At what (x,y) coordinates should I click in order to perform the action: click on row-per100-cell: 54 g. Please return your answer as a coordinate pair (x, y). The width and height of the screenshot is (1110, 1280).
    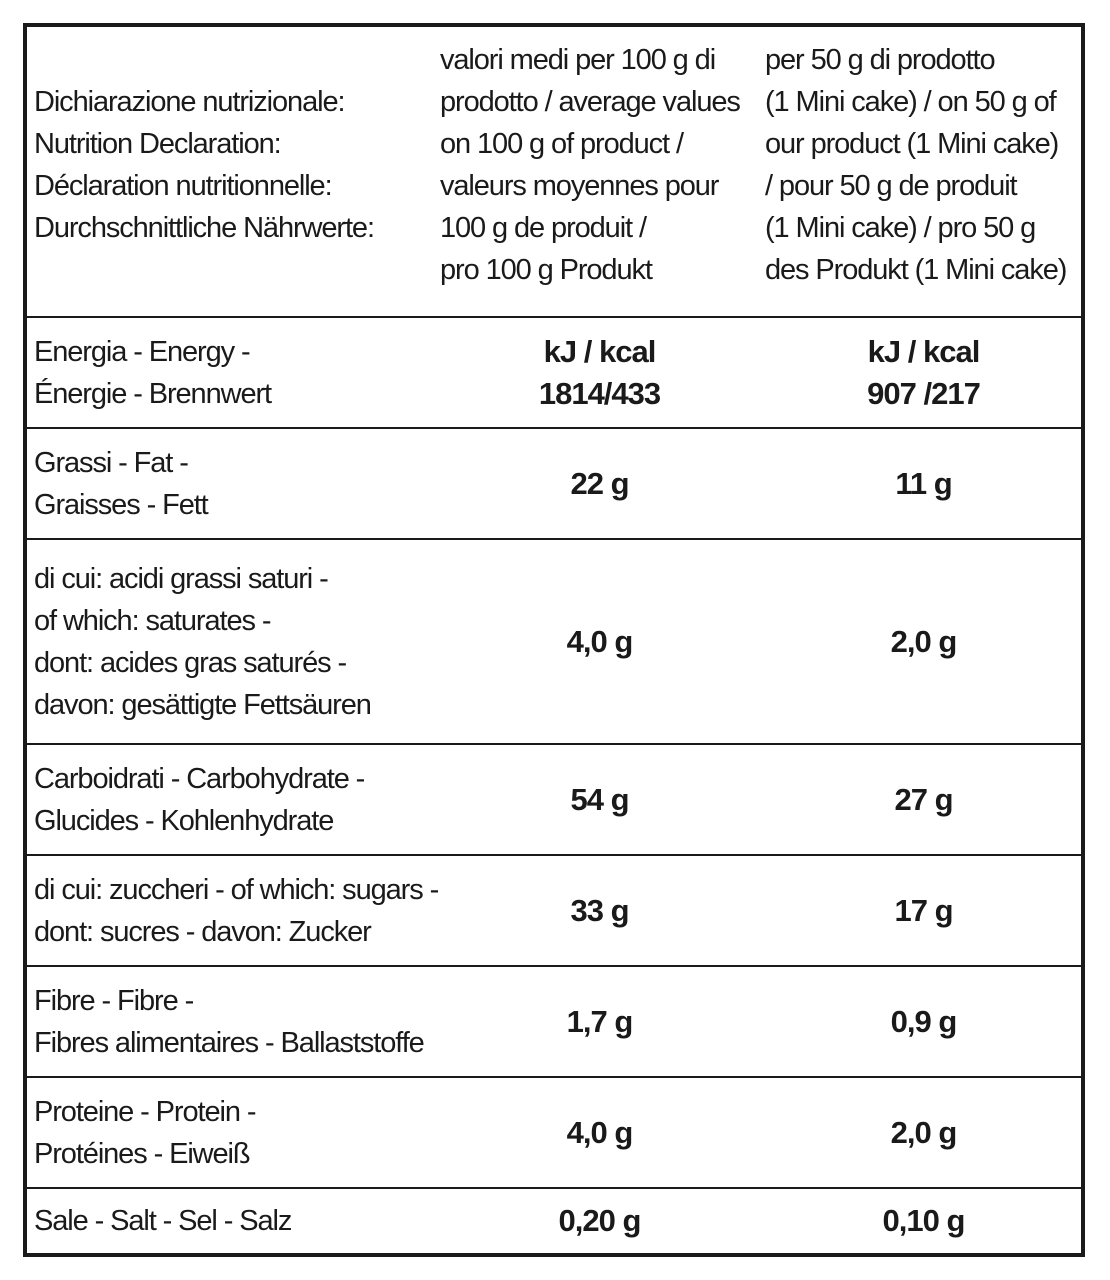
    Looking at the image, I should click on (599, 799).